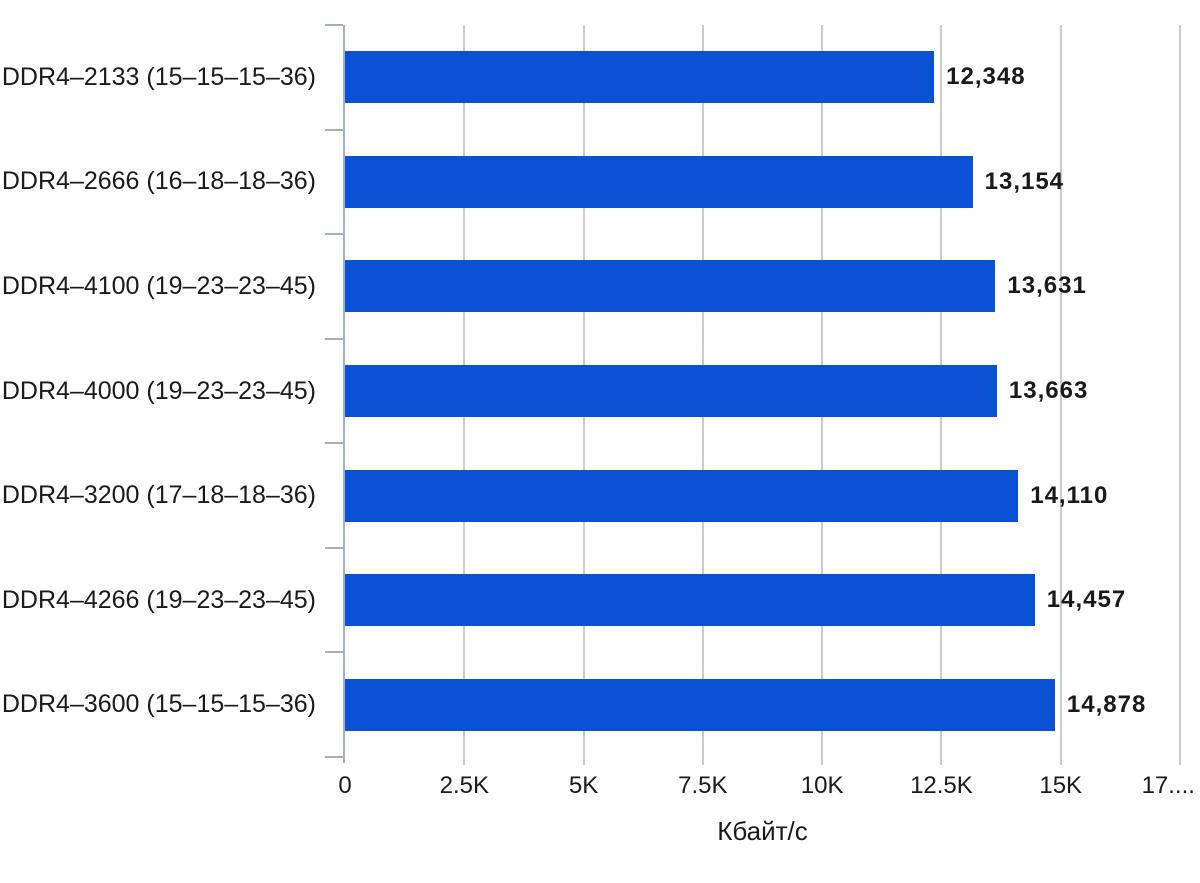  What do you see at coordinates (345, 785) in the screenshot?
I see `x-axis-tick-label: 0` at bounding box center [345, 785].